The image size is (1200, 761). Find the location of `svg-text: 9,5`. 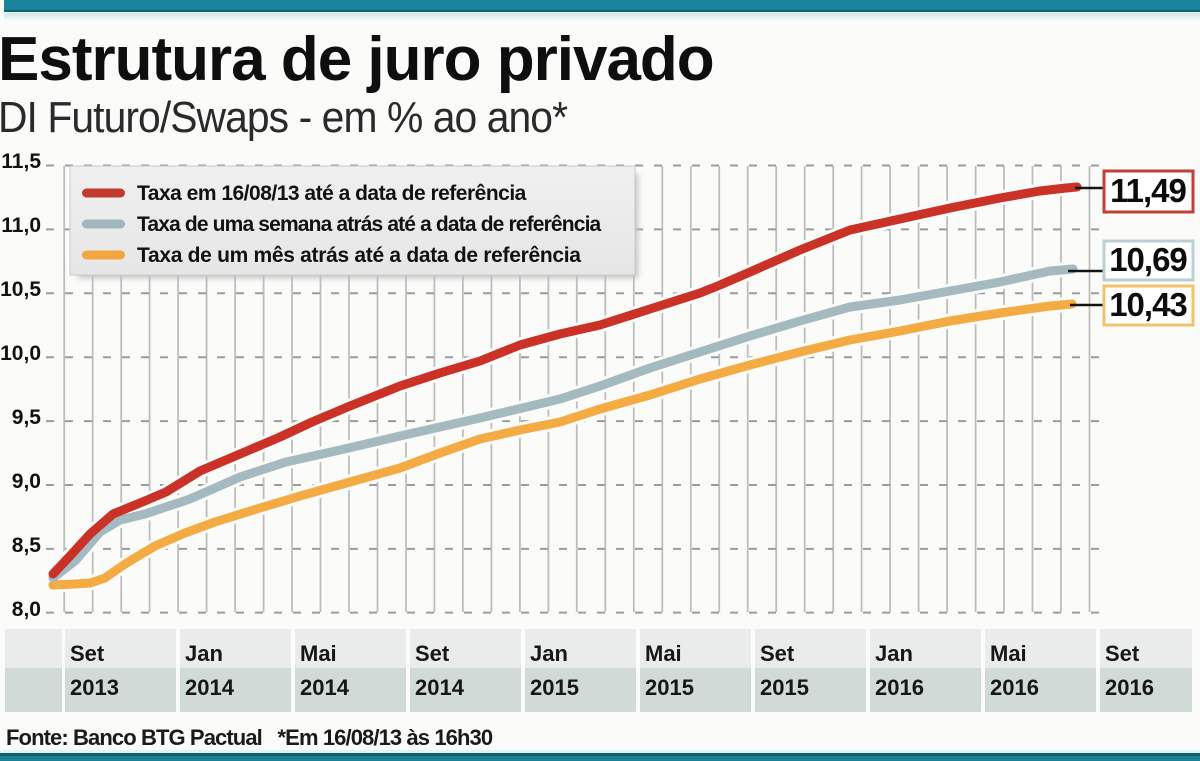

svg-text: 9,5 is located at coordinates (27, 417).